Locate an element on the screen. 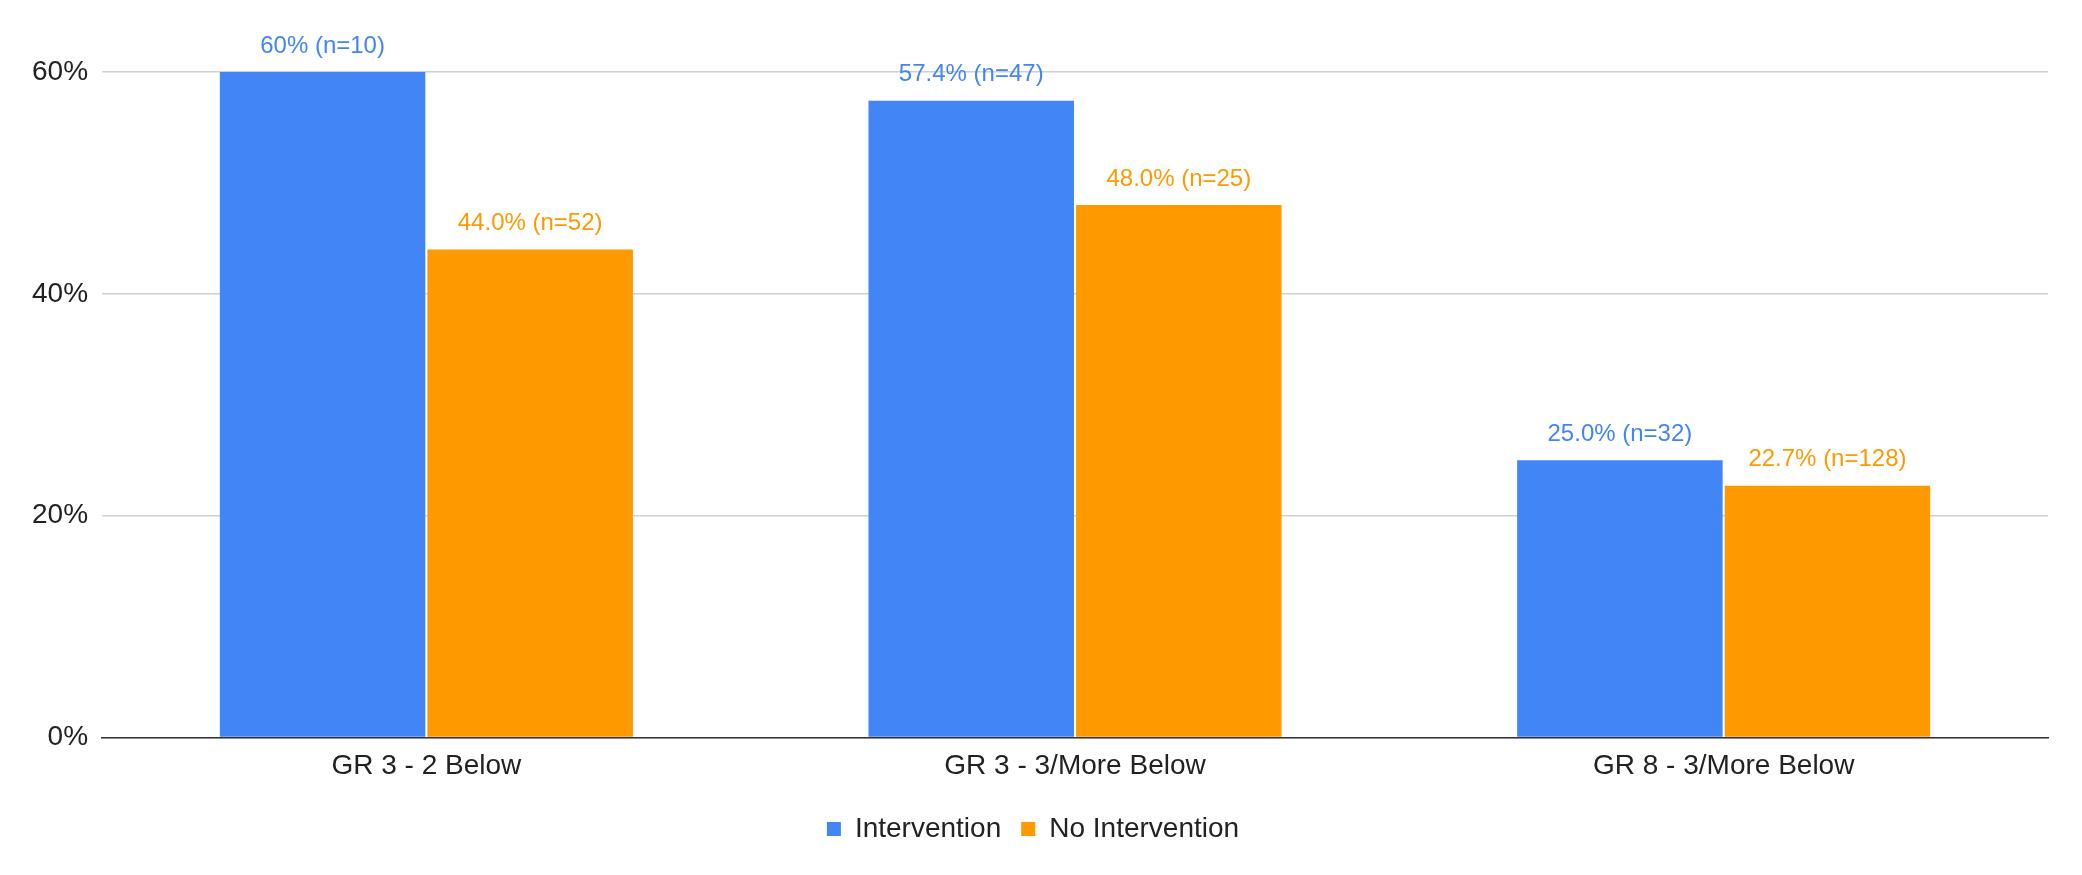  data-label: 22.7% (n=128) is located at coordinates (1827, 458).